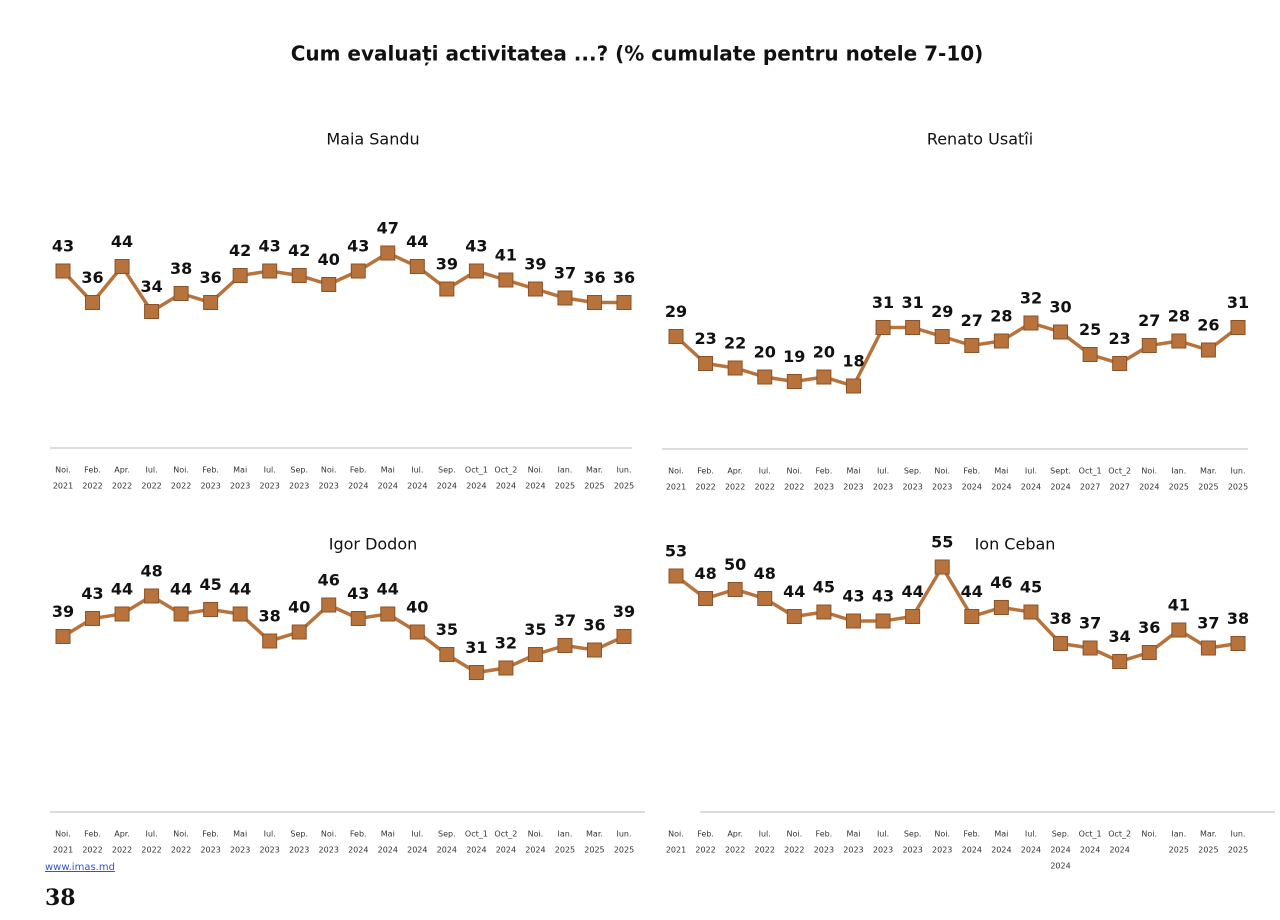 Image resolution: width=1280 pixels, height=920 pixels. Describe the element at coordinates (824, 352) in the screenshot. I see `data-label: 20` at that location.